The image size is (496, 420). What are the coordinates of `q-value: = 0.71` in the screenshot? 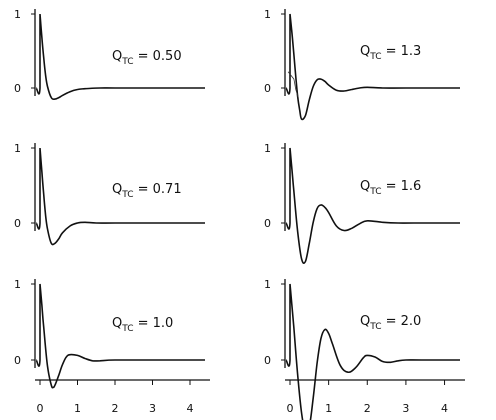 It's located at (158, 189).